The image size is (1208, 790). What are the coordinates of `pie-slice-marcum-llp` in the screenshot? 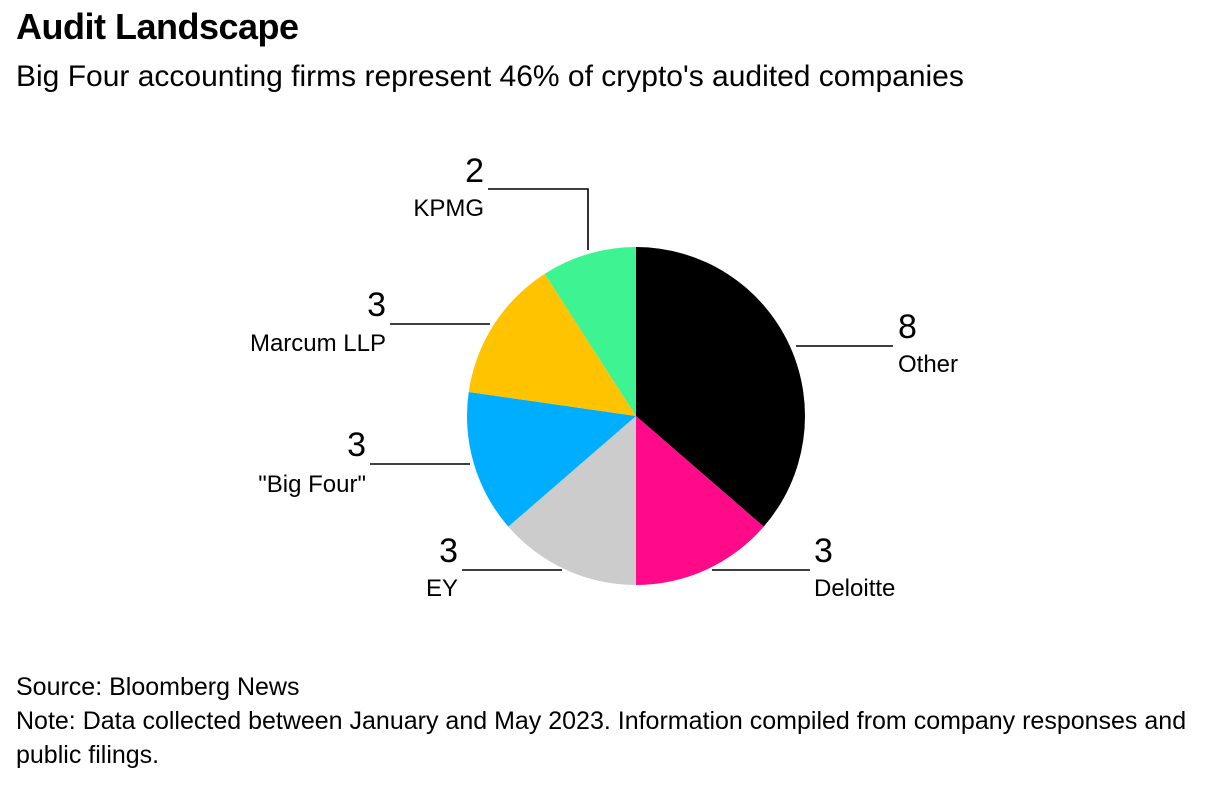 It's located at (552, 344).